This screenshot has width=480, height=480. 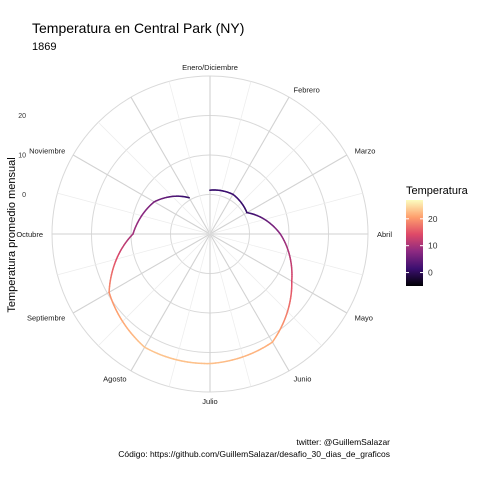 I want to click on legend-tick-label: 10, so click(x=433, y=246).